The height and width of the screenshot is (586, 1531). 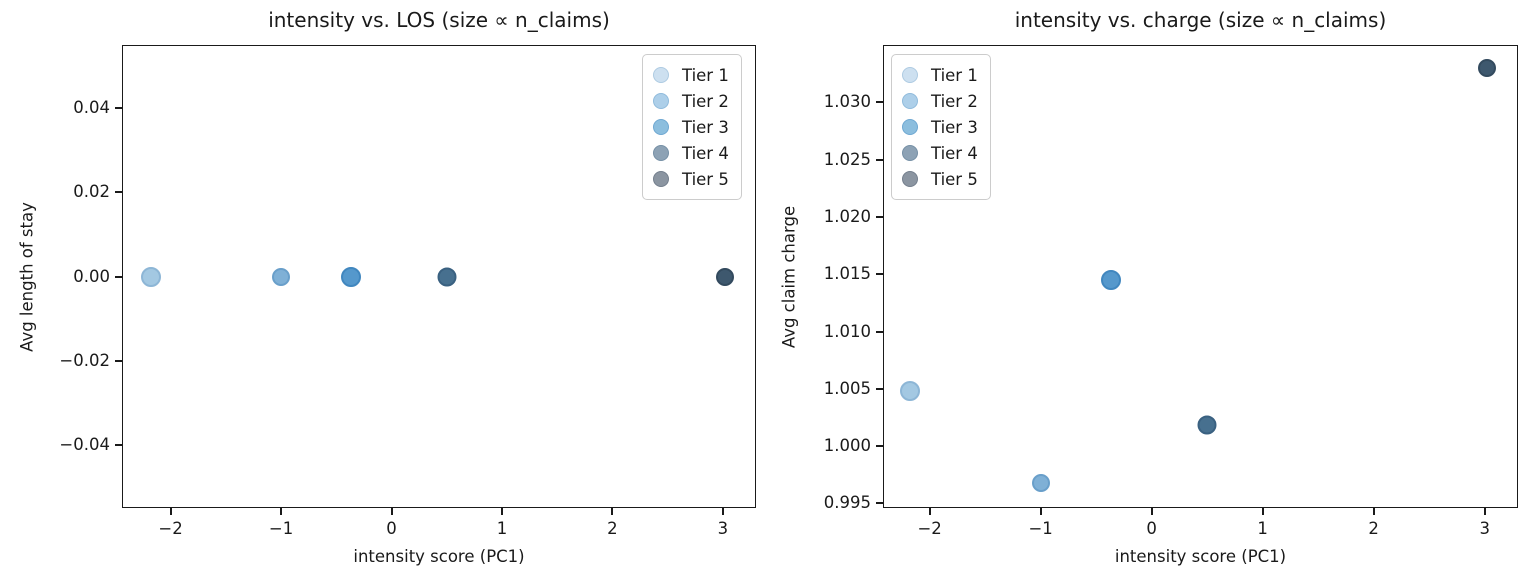 What do you see at coordinates (1200, 20) in the screenshot?
I see `plot-title-charge: intensity vs. charge (size ∝ n_claims)` at bounding box center [1200, 20].